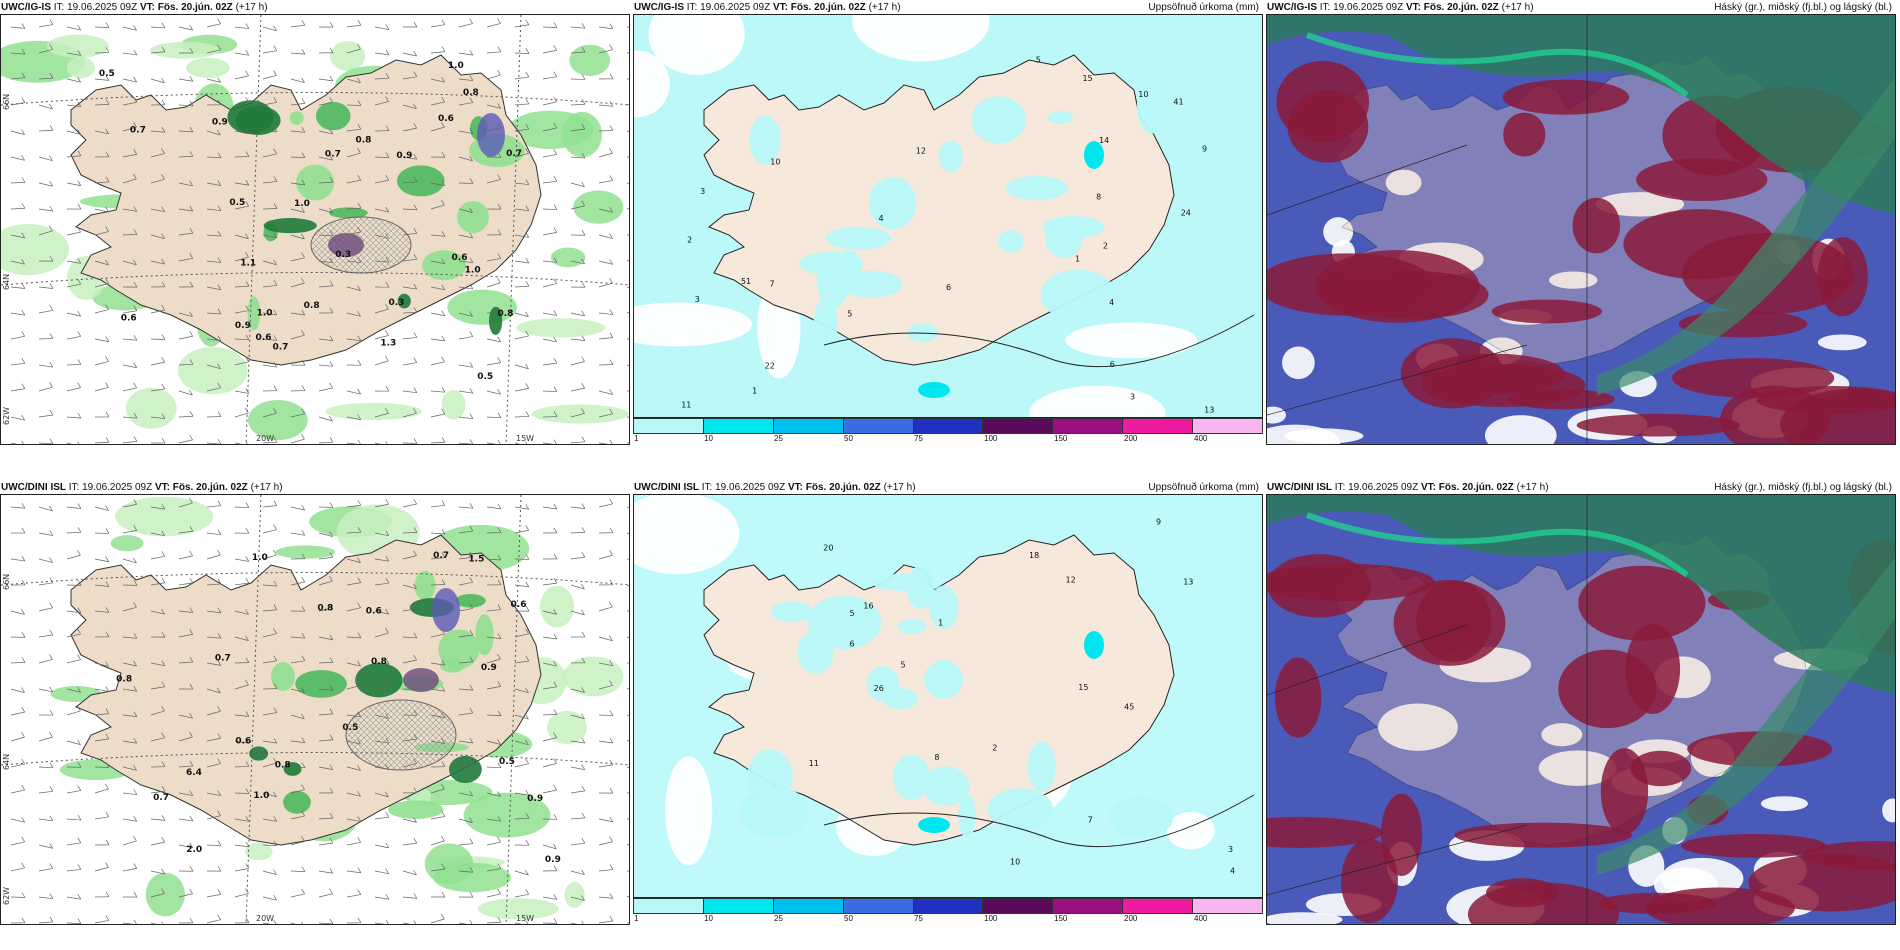 The image size is (1900, 950). What do you see at coordinates (248, 263) in the screenshot?
I see `wind-value-label: 1.1` at bounding box center [248, 263].